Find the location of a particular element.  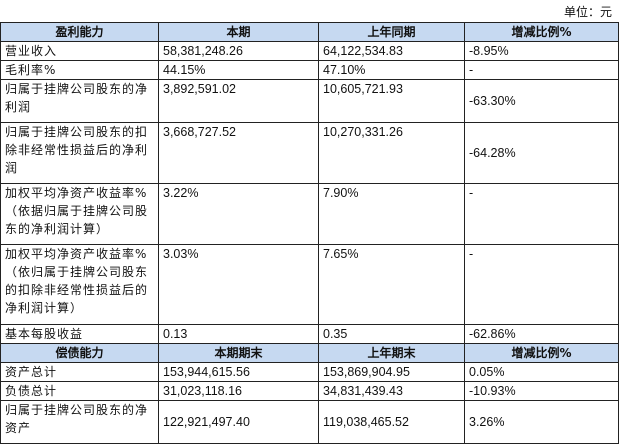

change-value: -64.28% is located at coordinates (541, 153).